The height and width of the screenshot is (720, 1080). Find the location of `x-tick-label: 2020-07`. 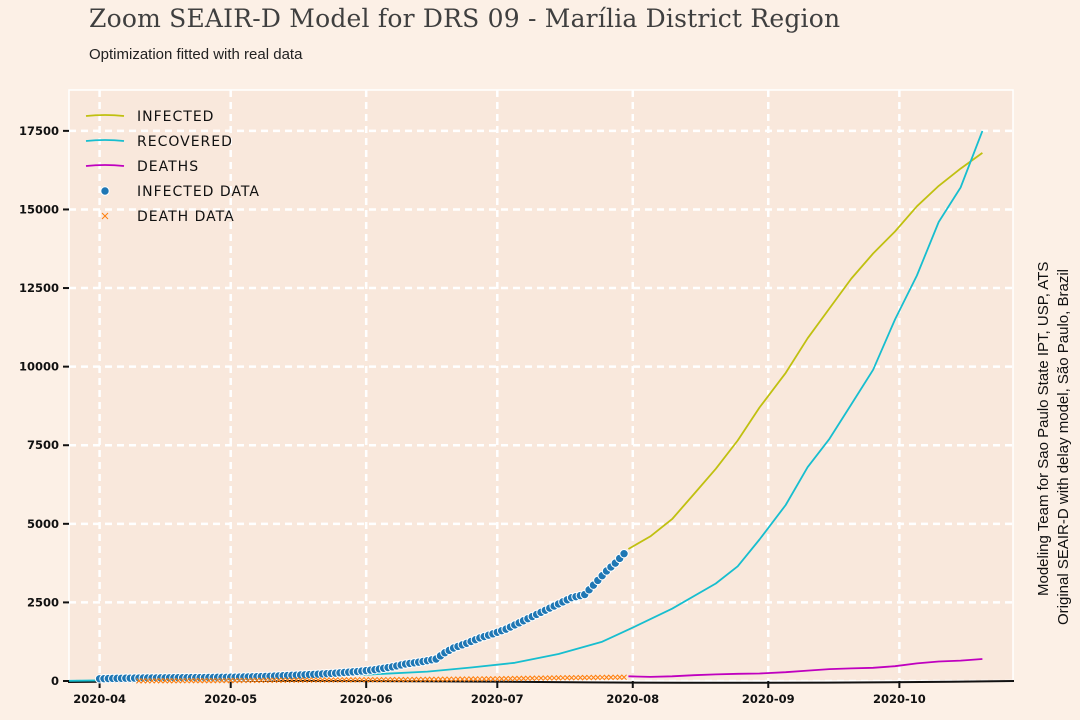

x-tick-label: 2020-07 is located at coordinates (497, 699).